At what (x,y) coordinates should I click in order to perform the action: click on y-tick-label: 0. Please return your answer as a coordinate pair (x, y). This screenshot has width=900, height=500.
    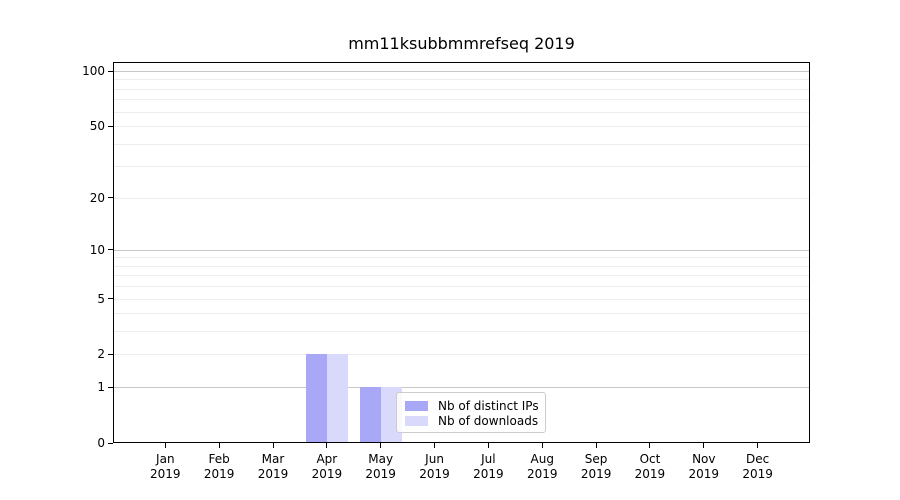
    Looking at the image, I should click on (101, 443).